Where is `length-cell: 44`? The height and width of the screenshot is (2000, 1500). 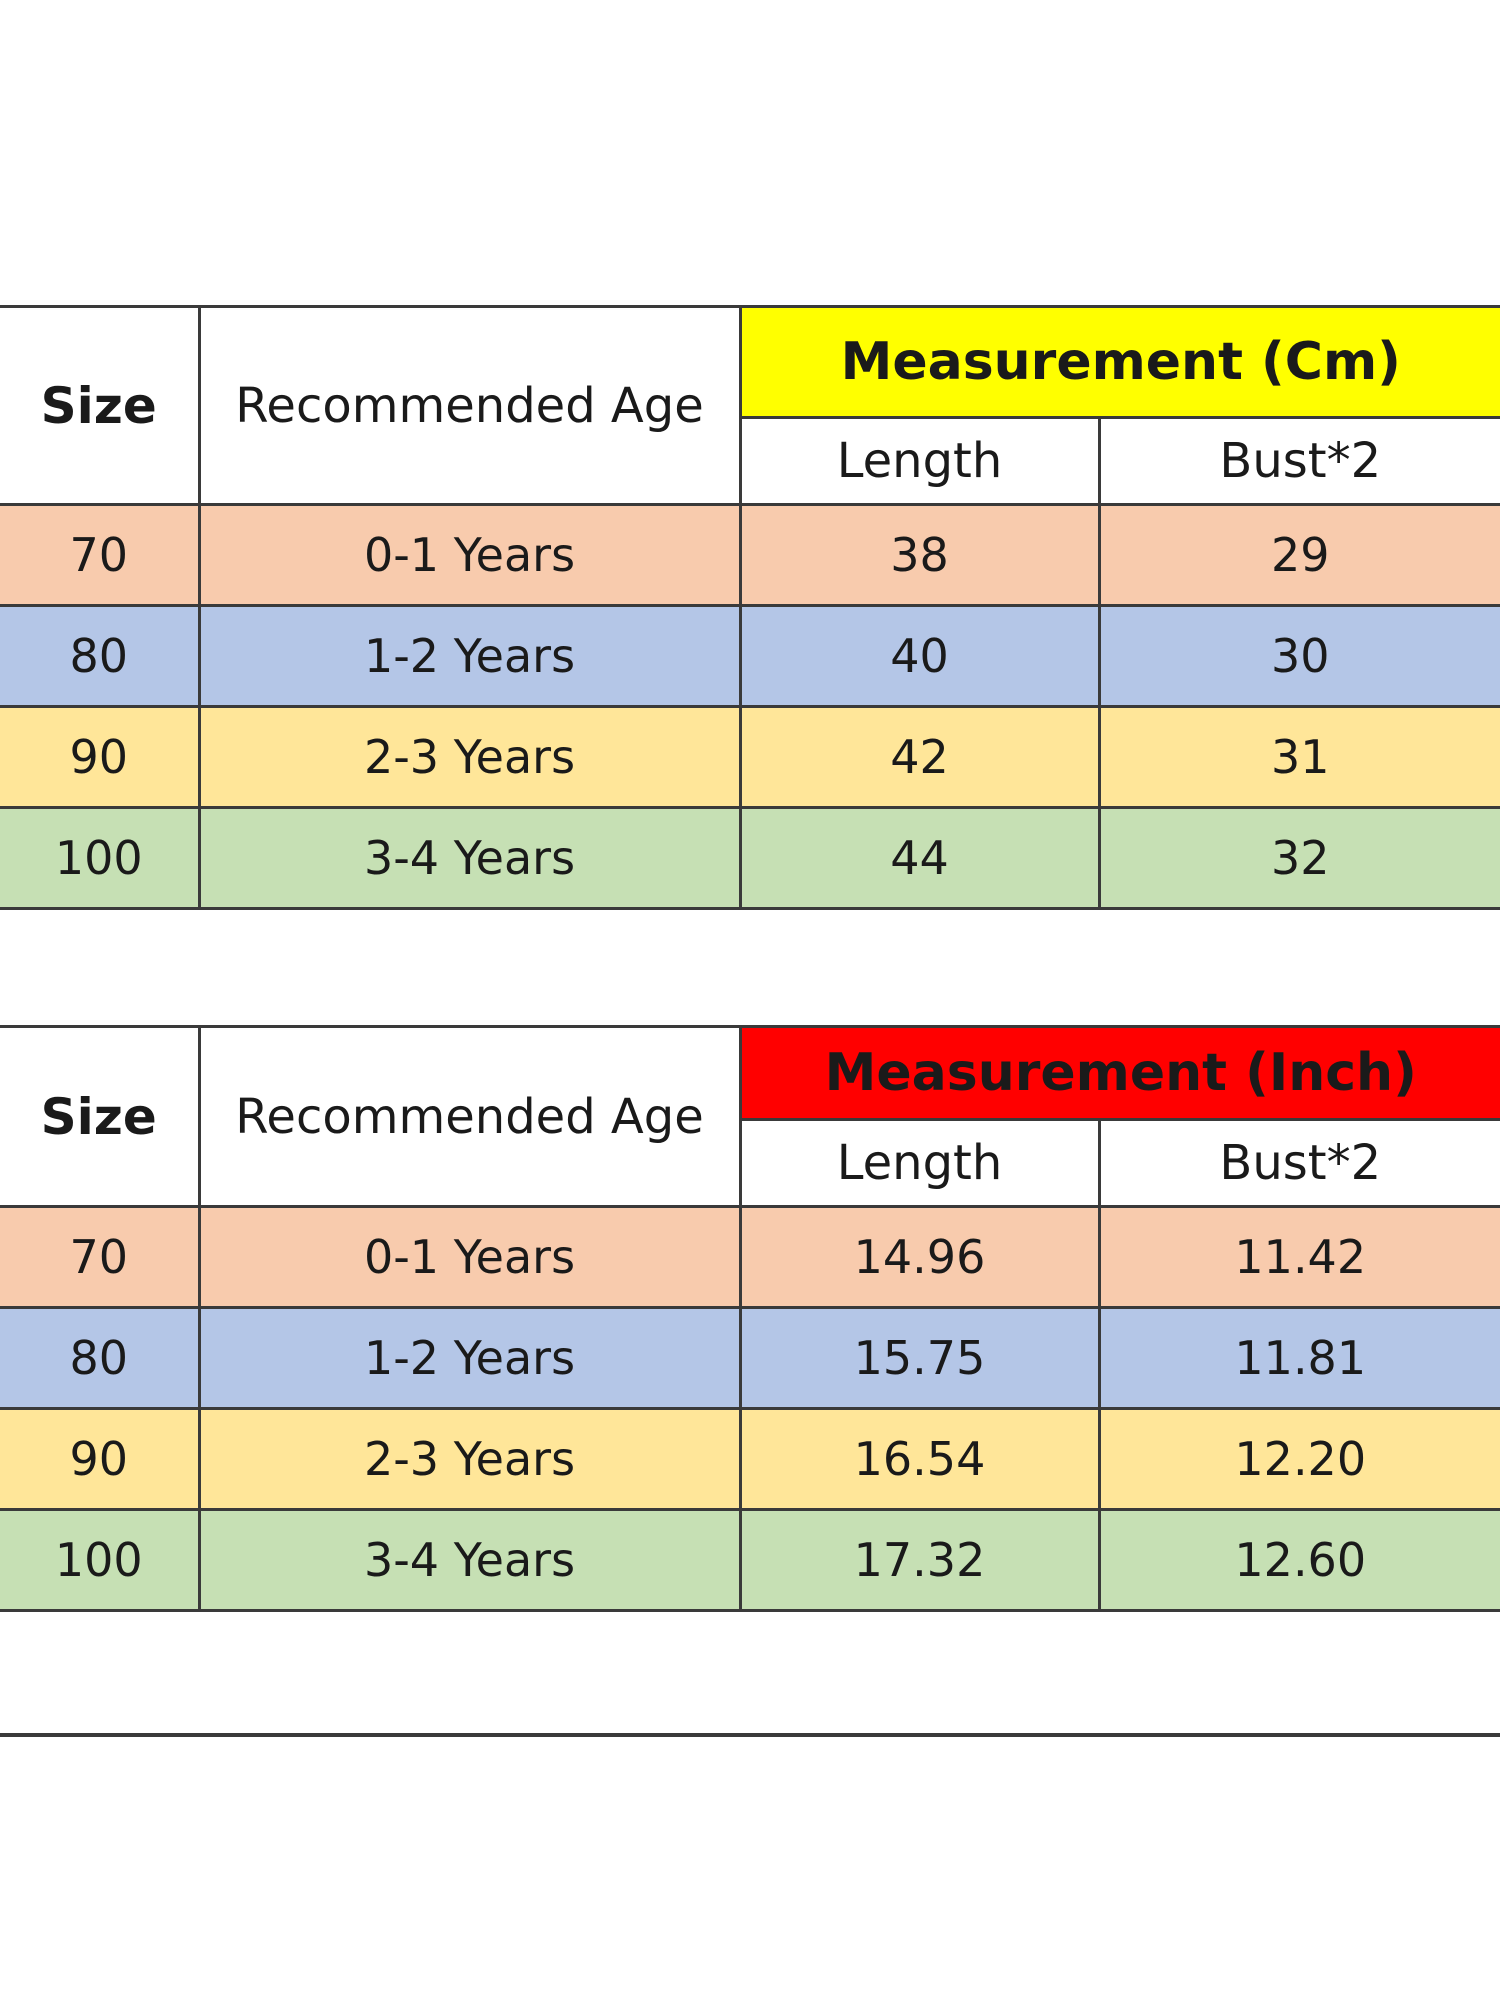 length-cell: 44 is located at coordinates (919, 858).